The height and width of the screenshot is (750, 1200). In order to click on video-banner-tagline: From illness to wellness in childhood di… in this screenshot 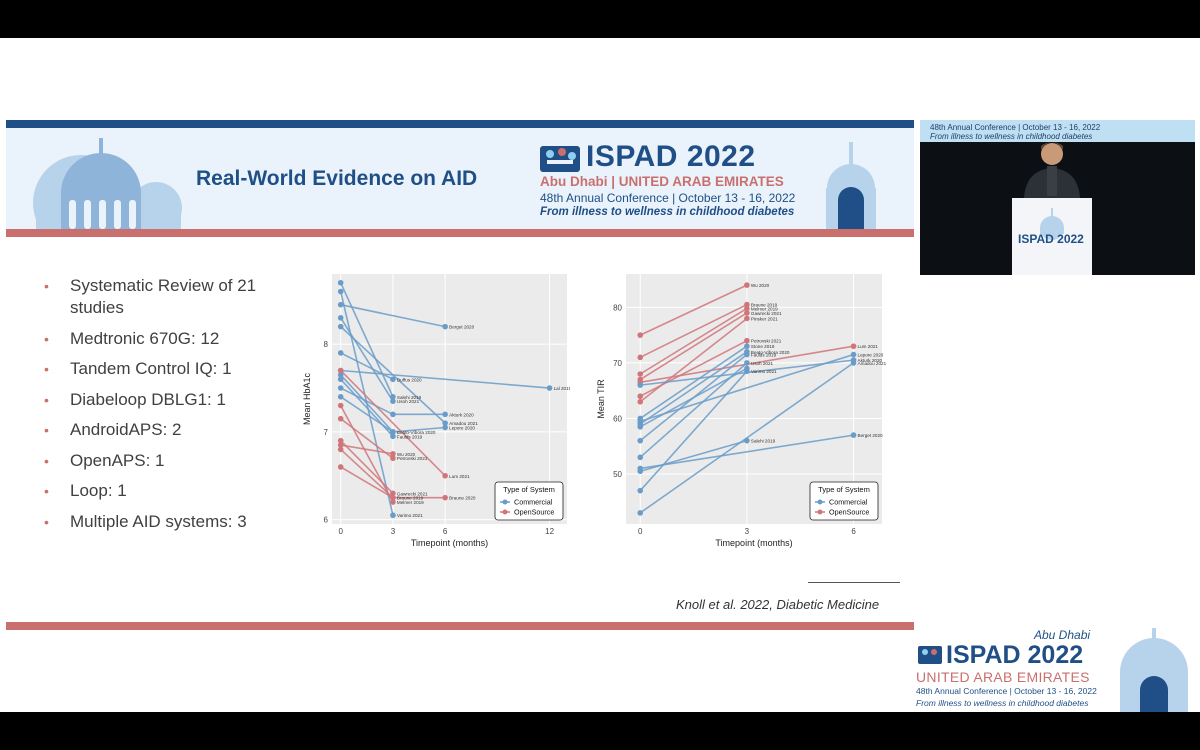, I will do `click(1011, 136)`.